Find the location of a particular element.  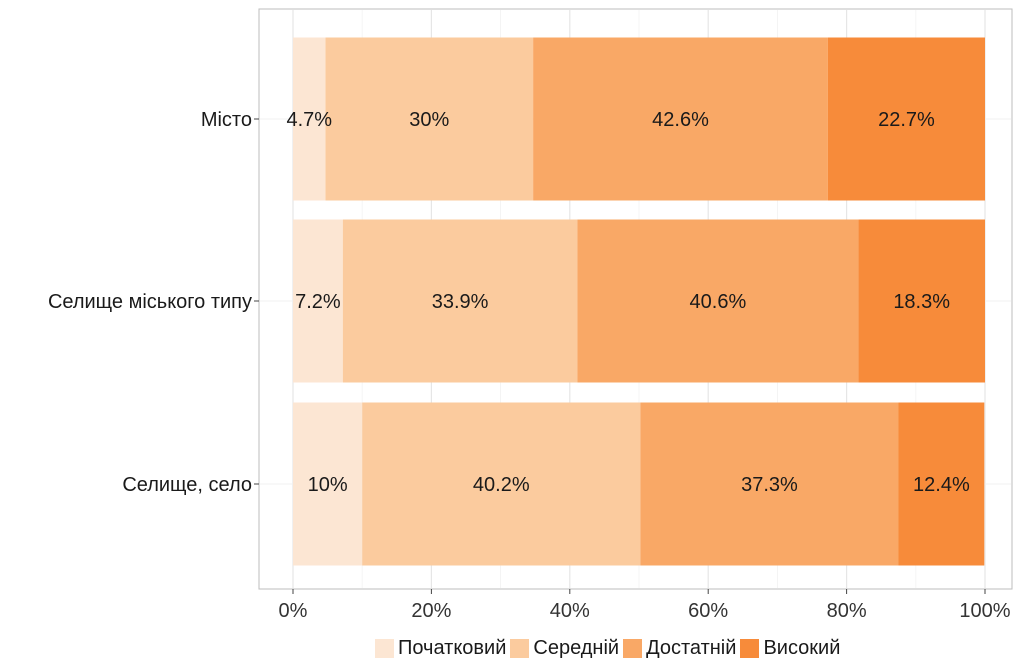

data-label-0-1: 30% is located at coordinates (429, 120).